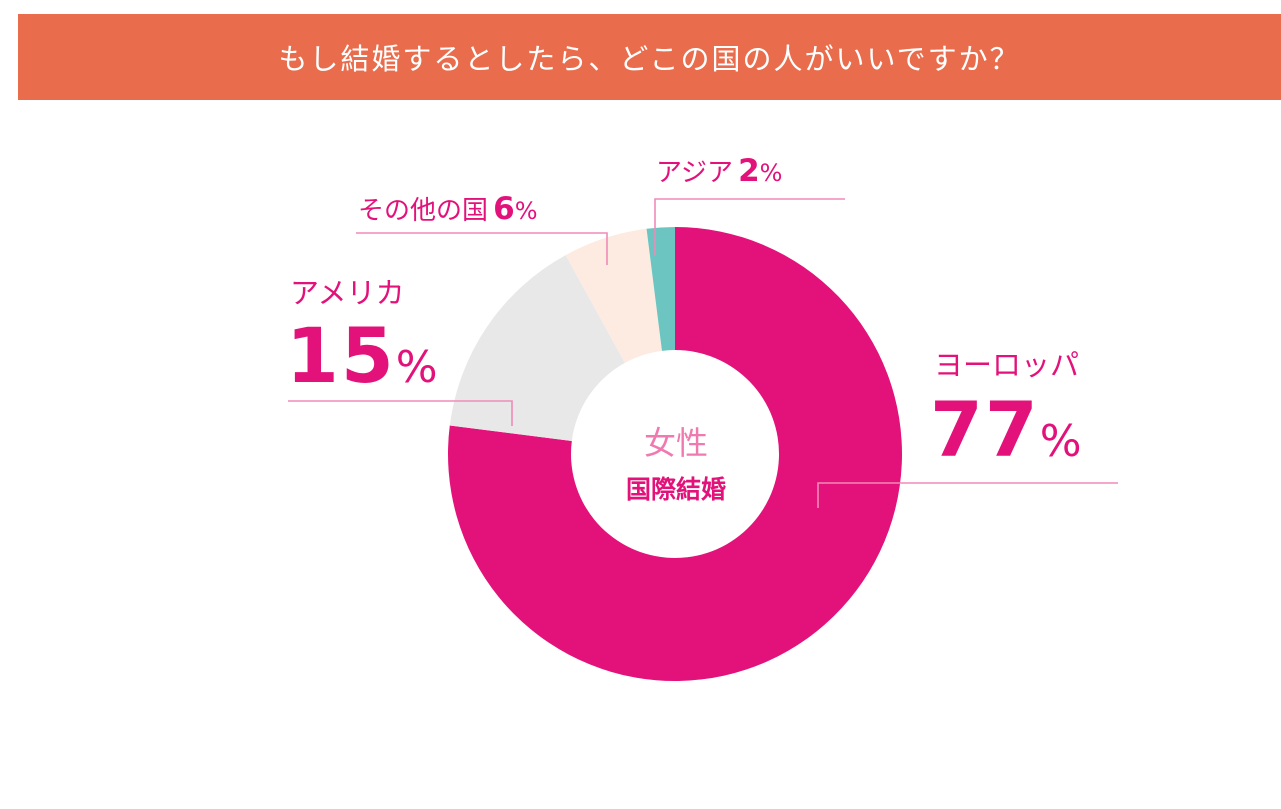 The width and height of the screenshot is (1281, 809). Describe the element at coordinates (985, 429) in the screenshot. I see `label-europe-value: 77` at that location.